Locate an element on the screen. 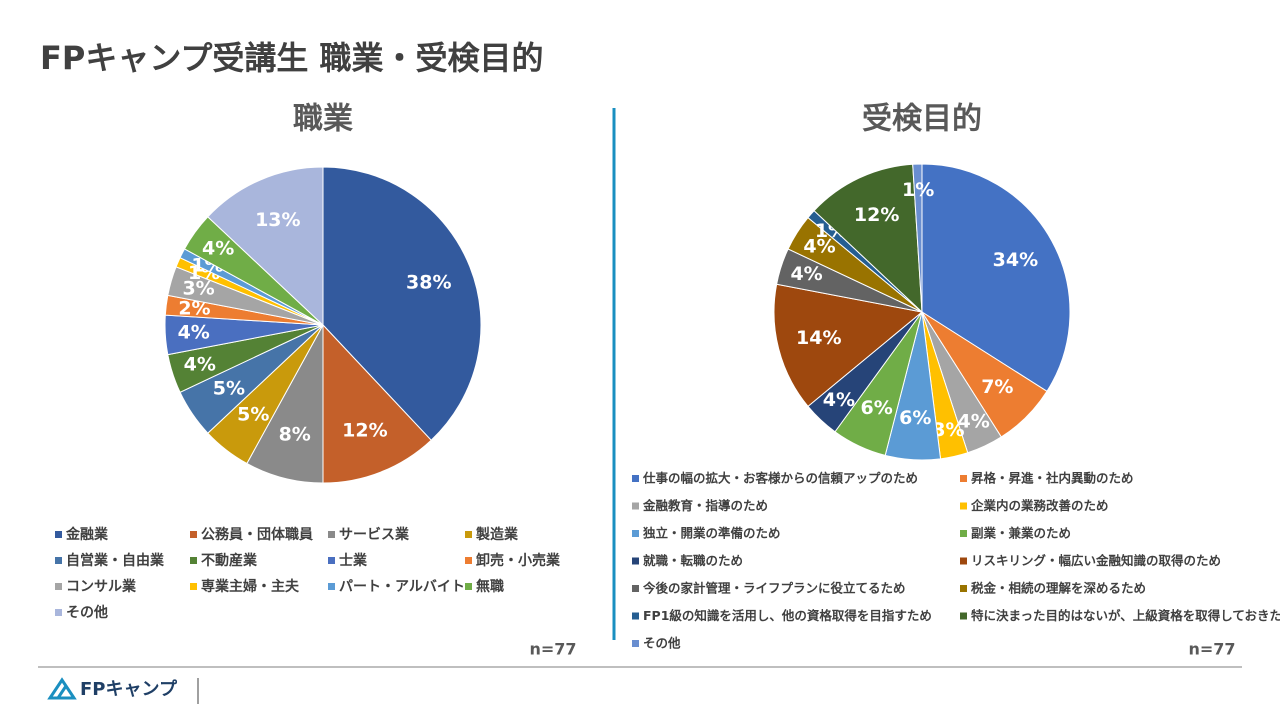 Image resolution: width=1280 pixels, height=720 pixels. legend-label: 専業主婦・主夫 is located at coordinates (250, 586).